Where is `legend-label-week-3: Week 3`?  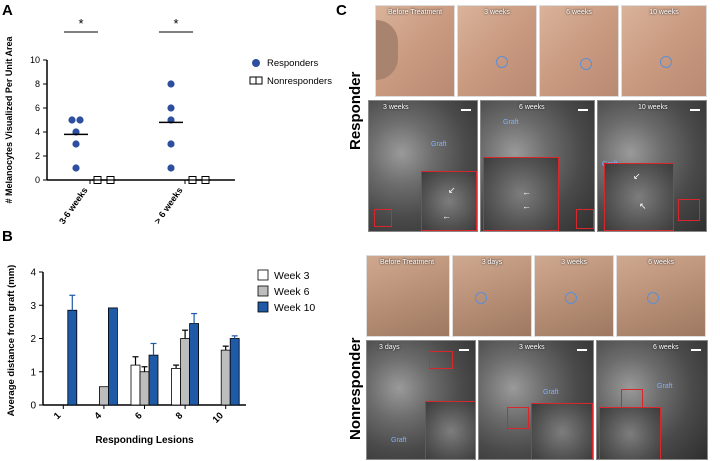
legend-label-week-3: Week 3 is located at coordinates (292, 276).